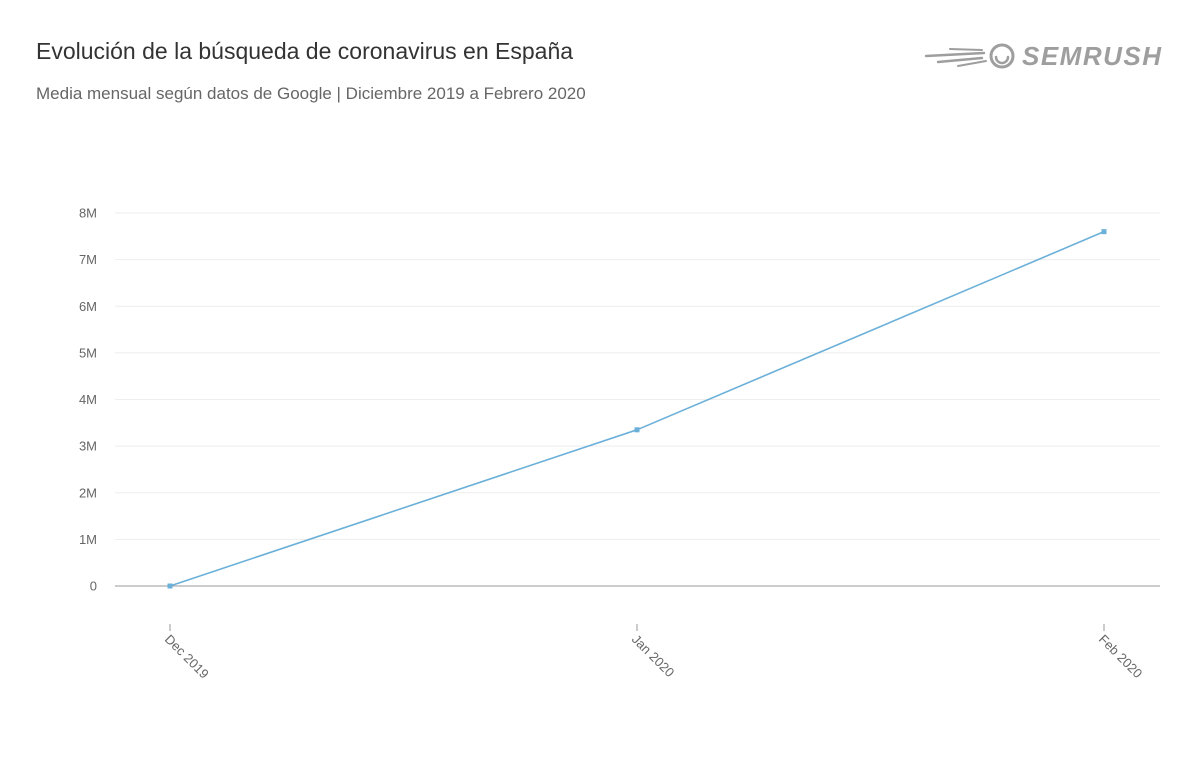 The image size is (1200, 758). I want to click on y-axis-tick-labels: 0 1M 2M 3M 4M 5M 6M 7M 8M, so click(88, 400).